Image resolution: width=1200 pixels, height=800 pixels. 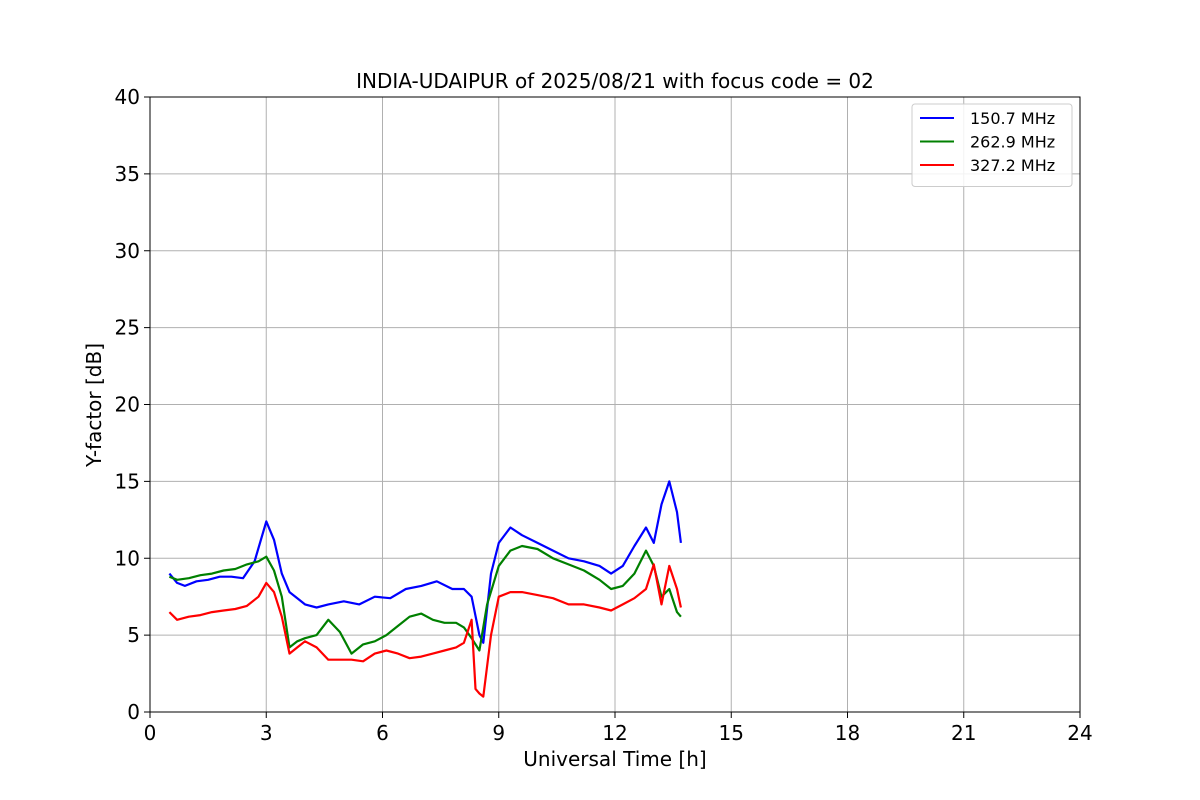 I want to click on series-line-150-7-mhz, so click(x=425, y=562).